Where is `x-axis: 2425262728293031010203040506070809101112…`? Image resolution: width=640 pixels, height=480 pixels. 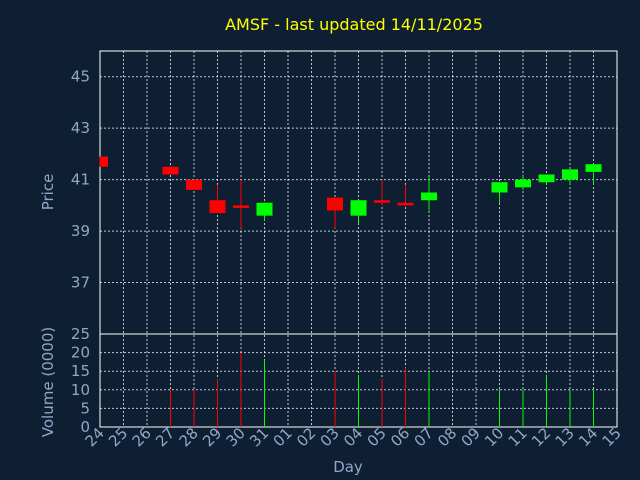
x-axis: 2425262728293031010203040506070809101112… is located at coordinates (353, 437).